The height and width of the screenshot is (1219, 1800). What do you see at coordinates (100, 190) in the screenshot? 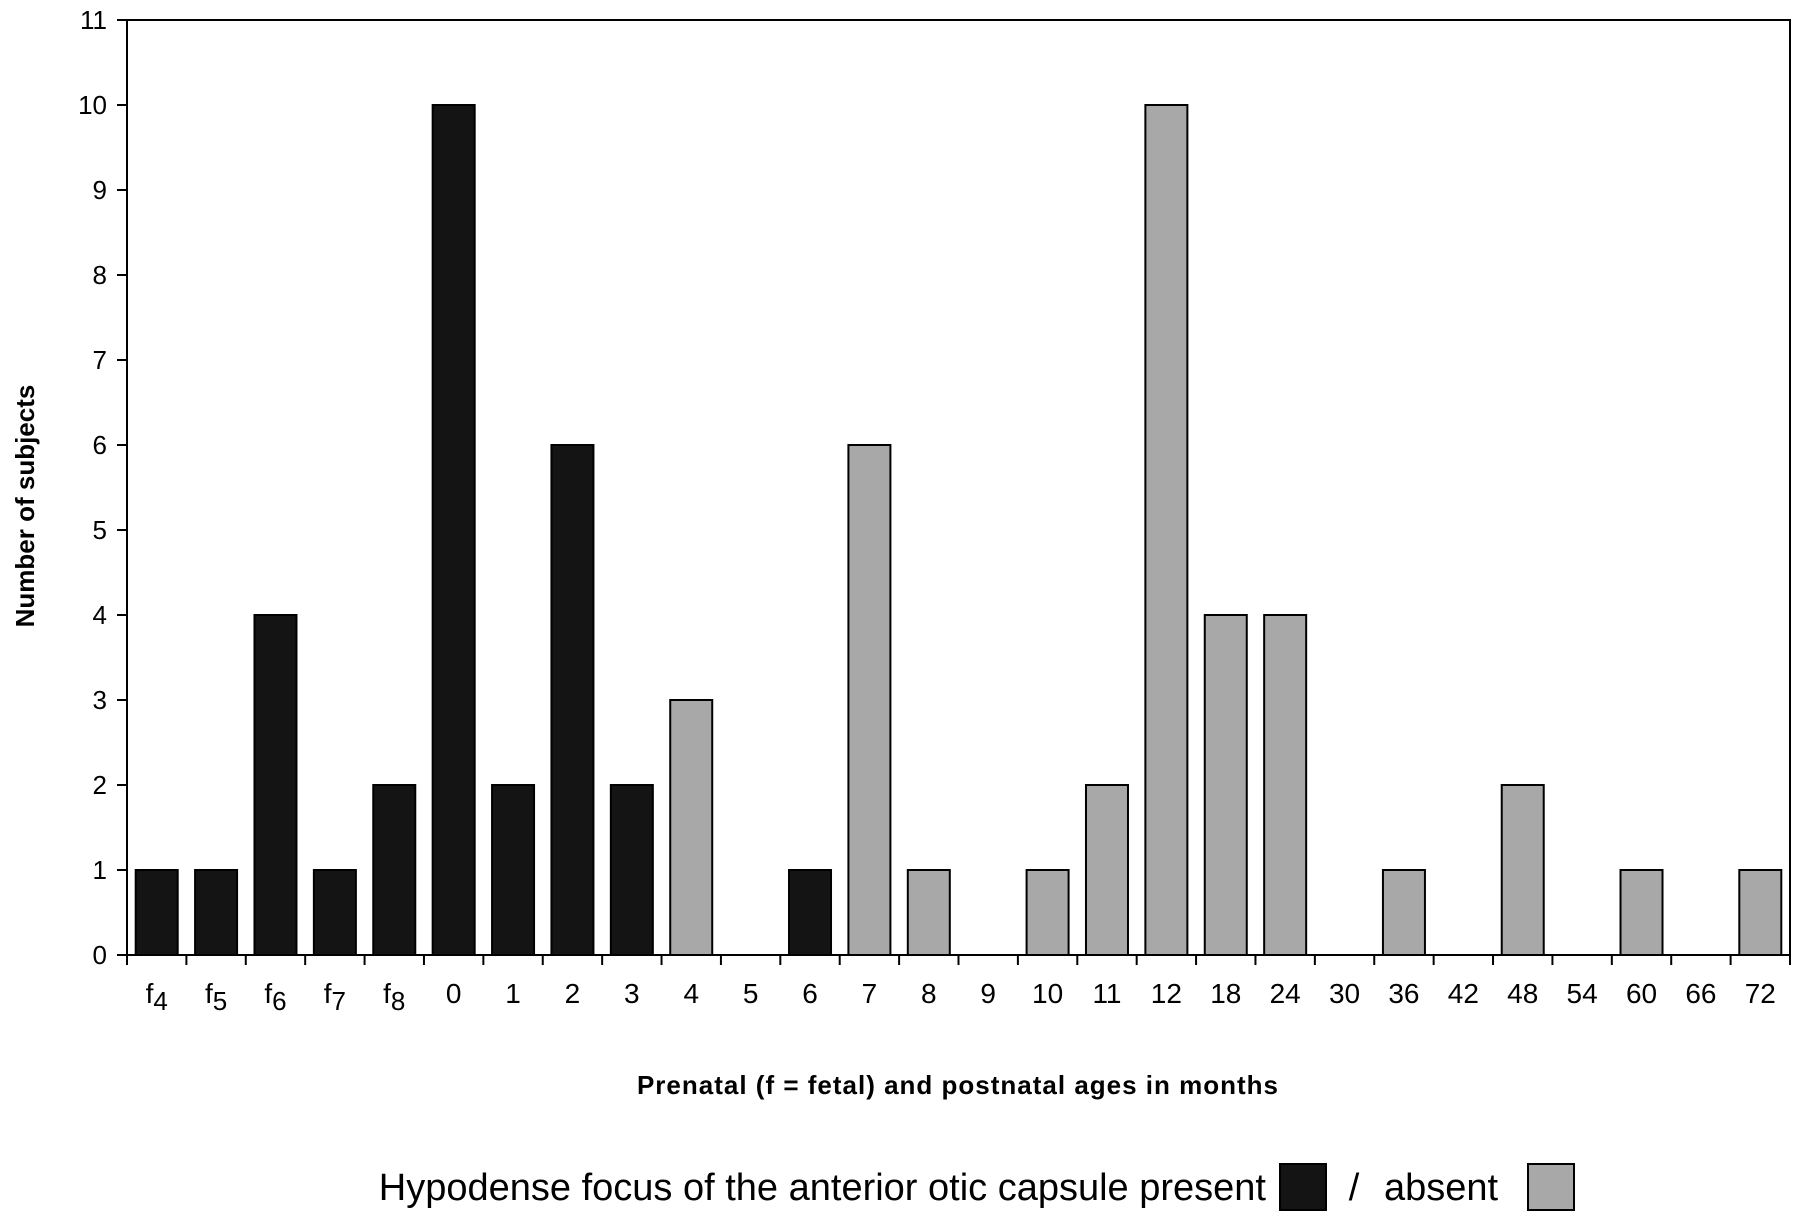
I see `y-tick-label: 9` at bounding box center [100, 190].